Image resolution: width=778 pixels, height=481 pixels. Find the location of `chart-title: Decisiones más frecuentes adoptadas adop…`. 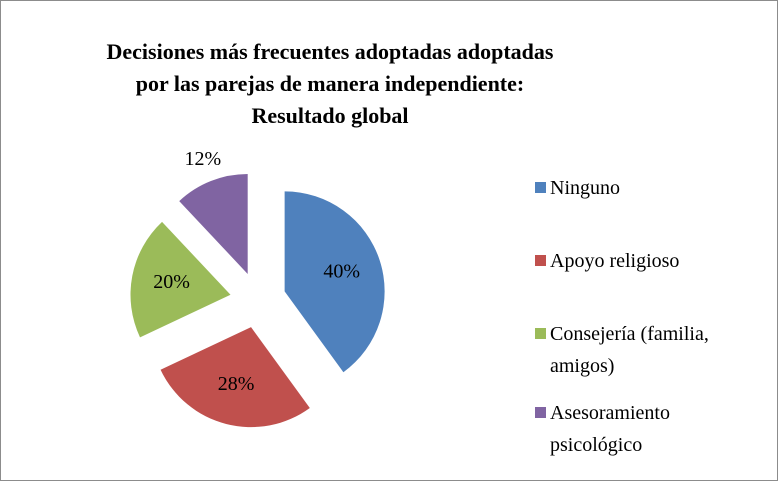

chart-title: Decisiones más frecuentes adoptadas adop… is located at coordinates (330, 83).